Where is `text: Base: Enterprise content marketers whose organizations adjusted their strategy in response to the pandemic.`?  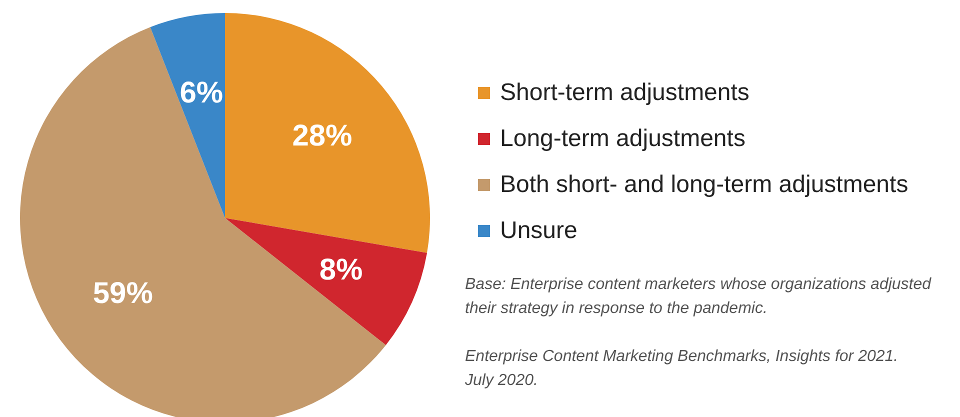
text: Base: Enterprise content marketers whose organizations adjusted their strategy in response to the pandemic. is located at coordinates (698, 297).